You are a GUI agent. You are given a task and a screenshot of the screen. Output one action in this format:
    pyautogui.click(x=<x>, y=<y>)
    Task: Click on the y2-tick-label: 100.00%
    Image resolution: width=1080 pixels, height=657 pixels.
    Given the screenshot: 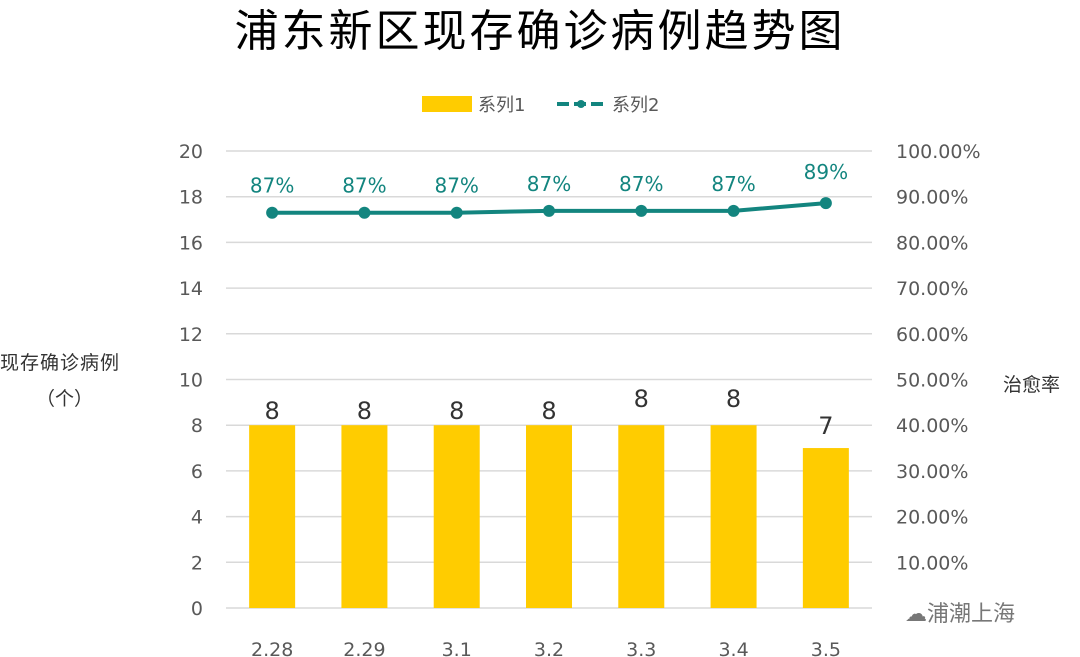 What is the action you would take?
    pyautogui.click(x=938, y=152)
    